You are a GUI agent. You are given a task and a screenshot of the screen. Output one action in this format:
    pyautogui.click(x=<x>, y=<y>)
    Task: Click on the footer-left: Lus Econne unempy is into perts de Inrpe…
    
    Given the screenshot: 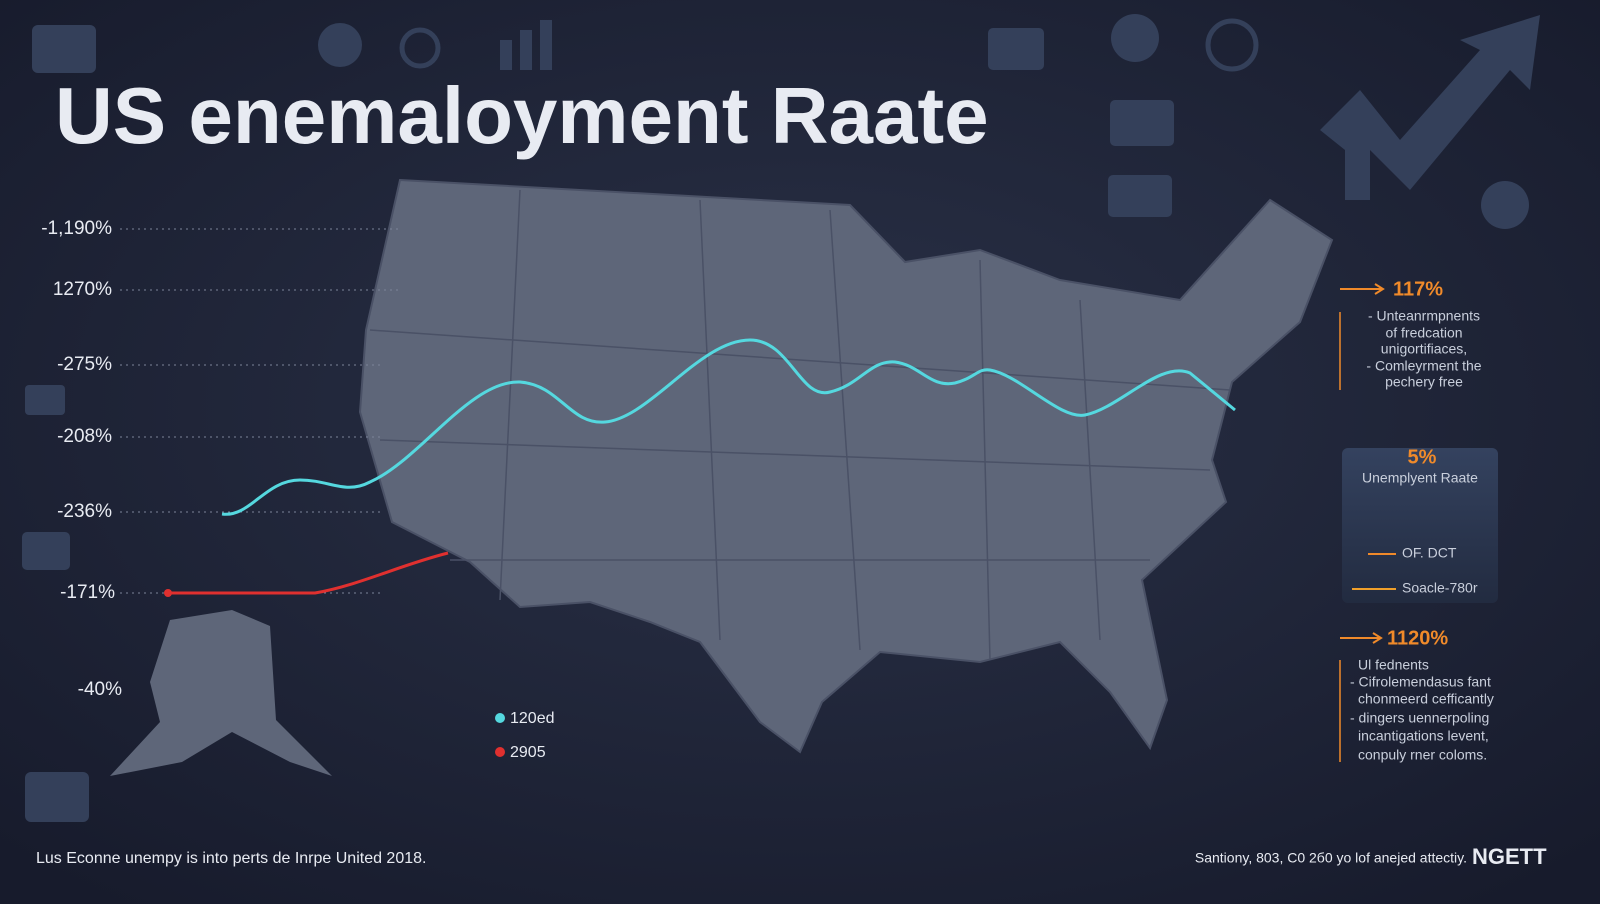 What is the action you would take?
    pyautogui.click(x=231, y=858)
    